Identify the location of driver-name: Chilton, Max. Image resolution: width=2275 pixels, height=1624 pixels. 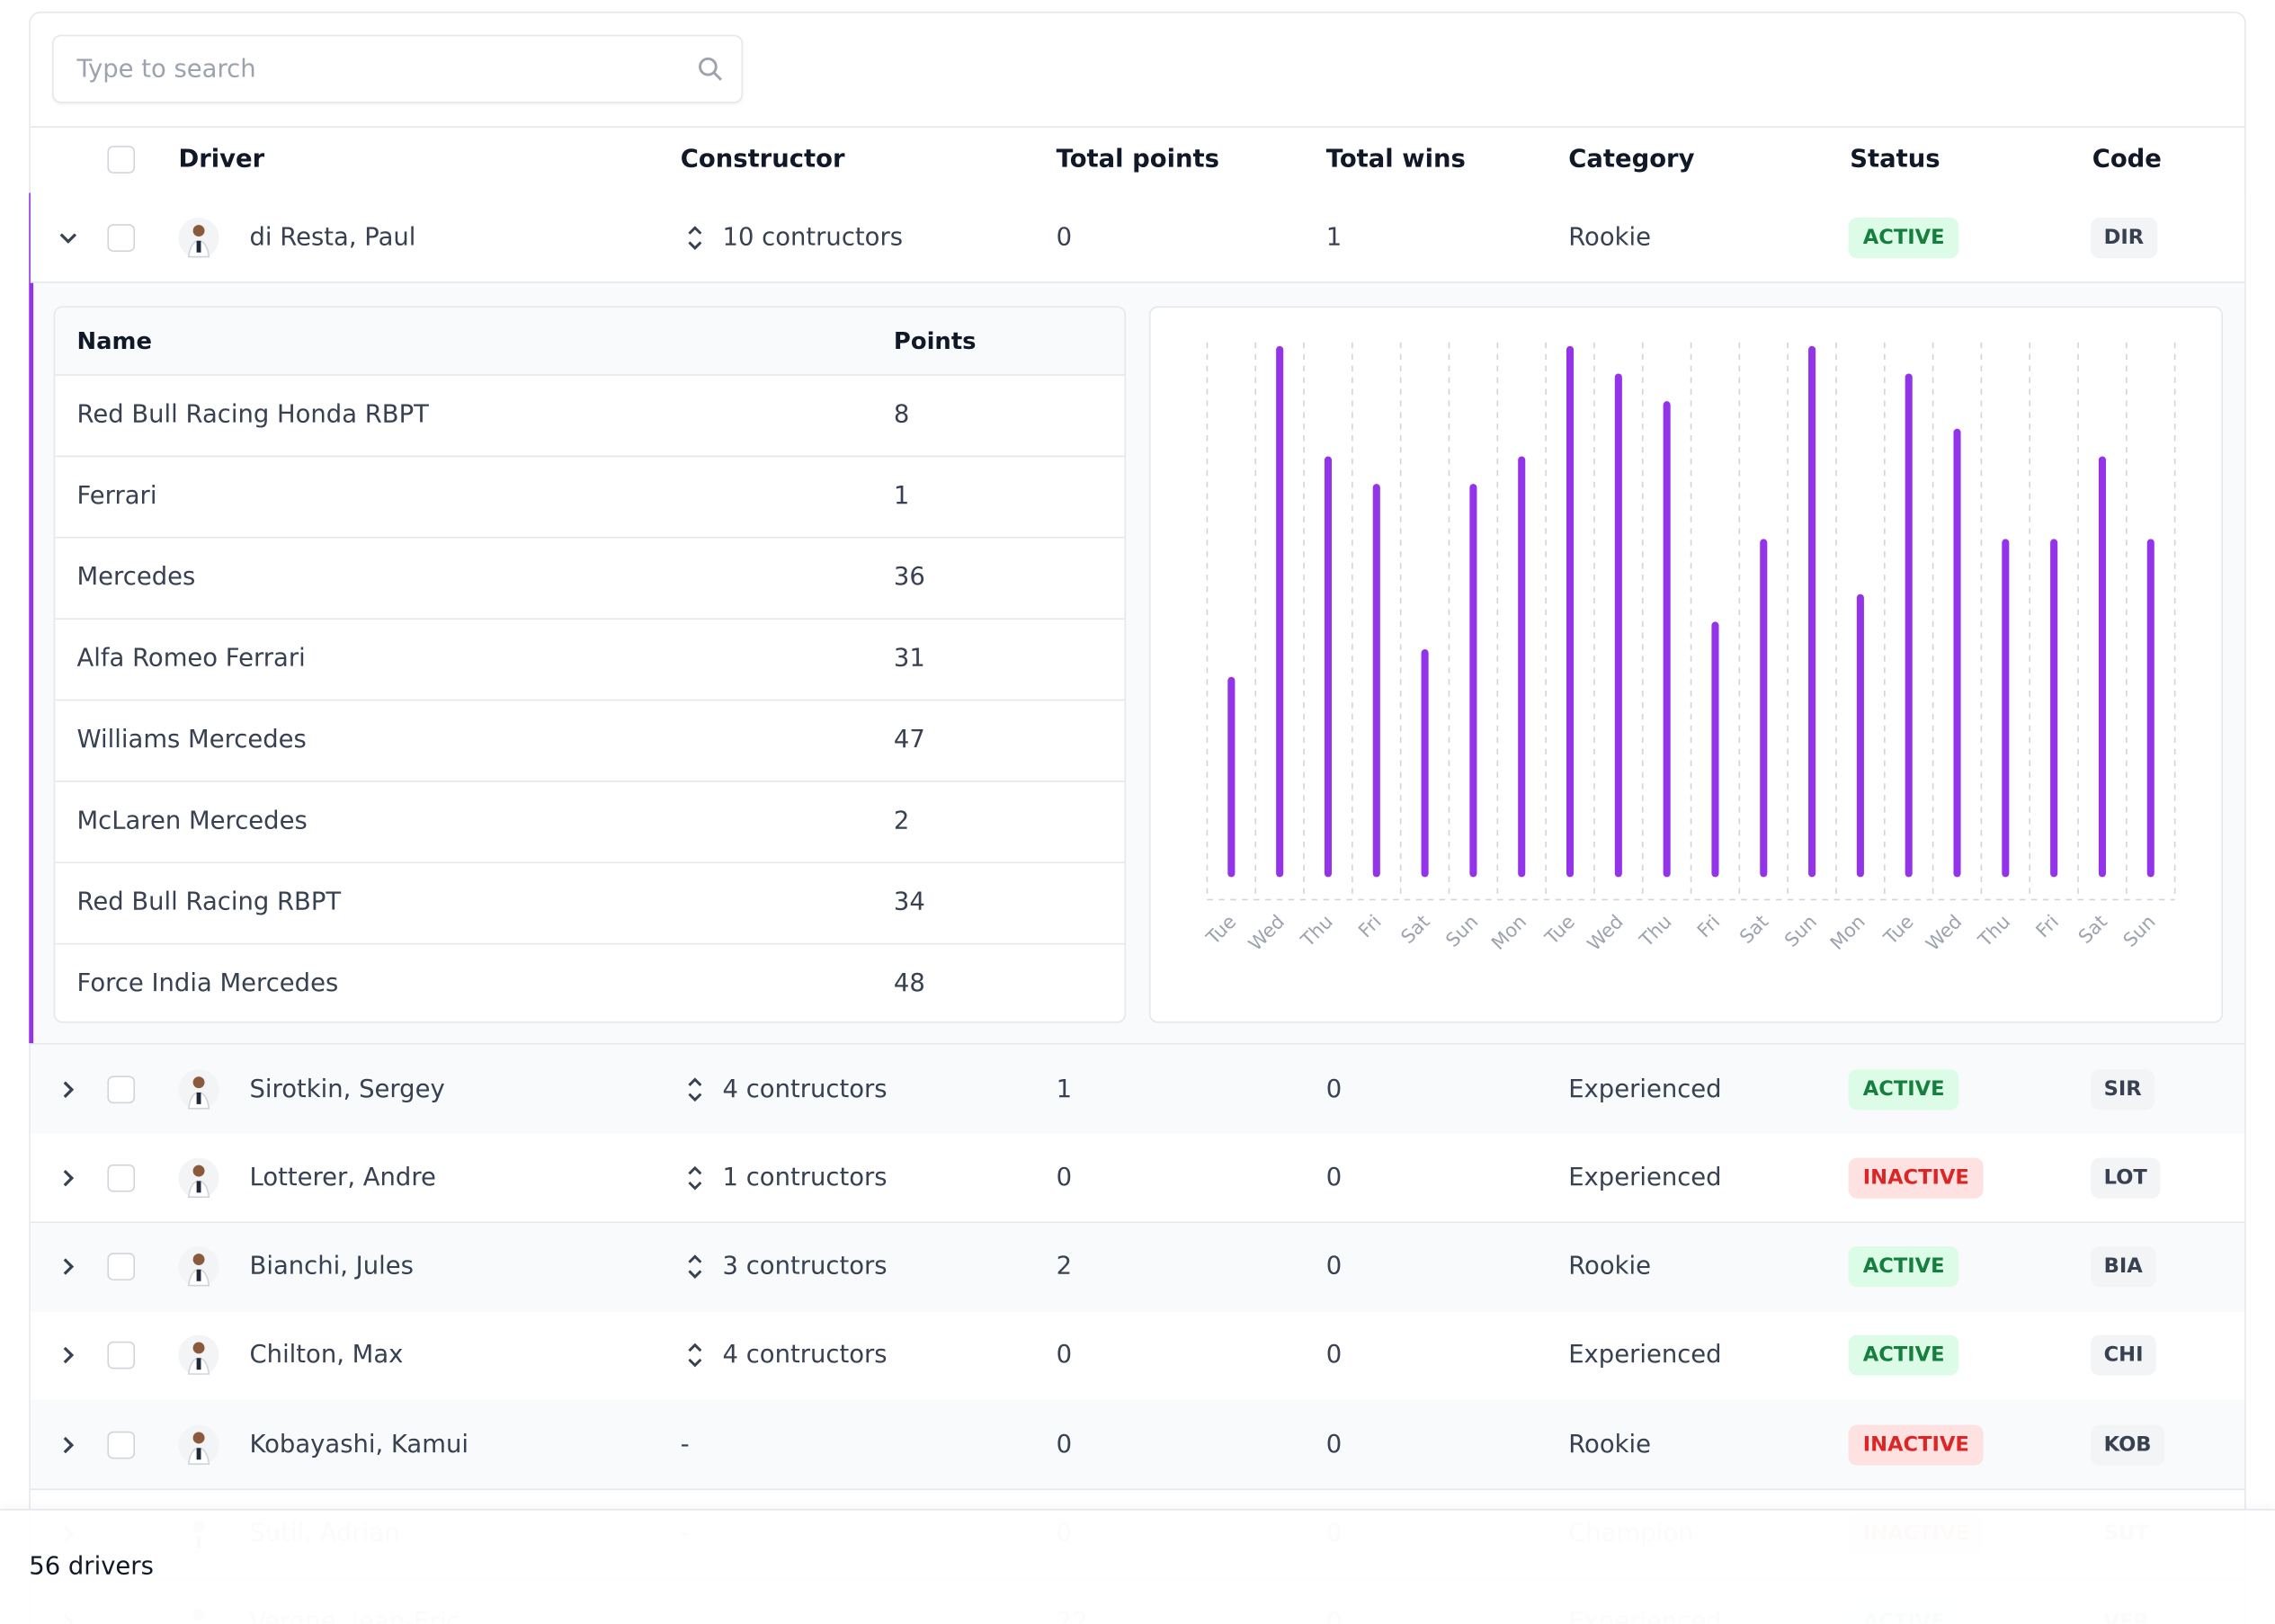
(326, 1355).